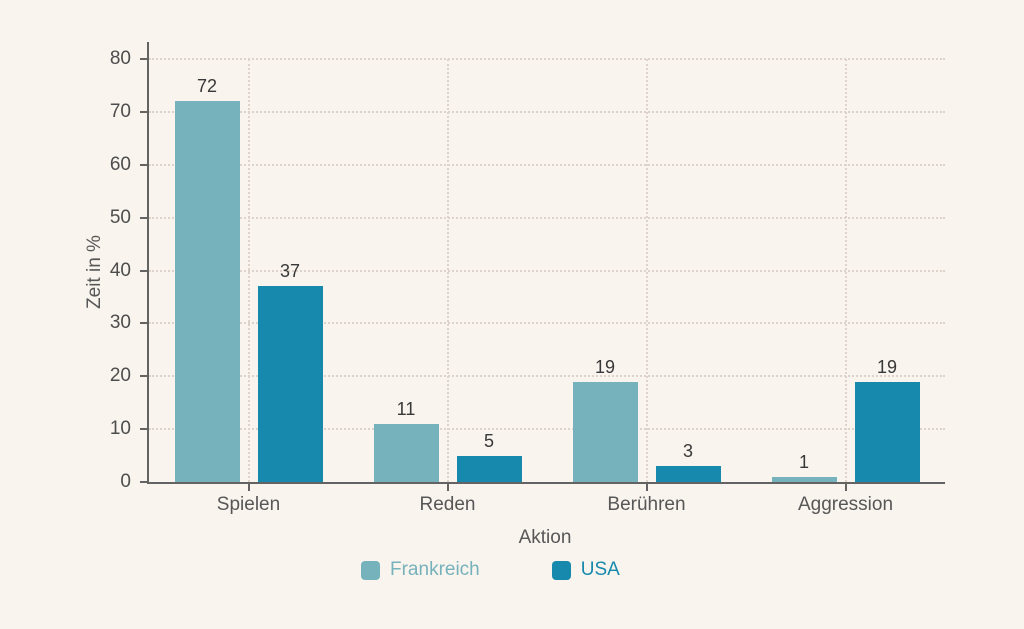  Describe the element at coordinates (605, 431) in the screenshot. I see `bar-frankreich-berühren` at that location.